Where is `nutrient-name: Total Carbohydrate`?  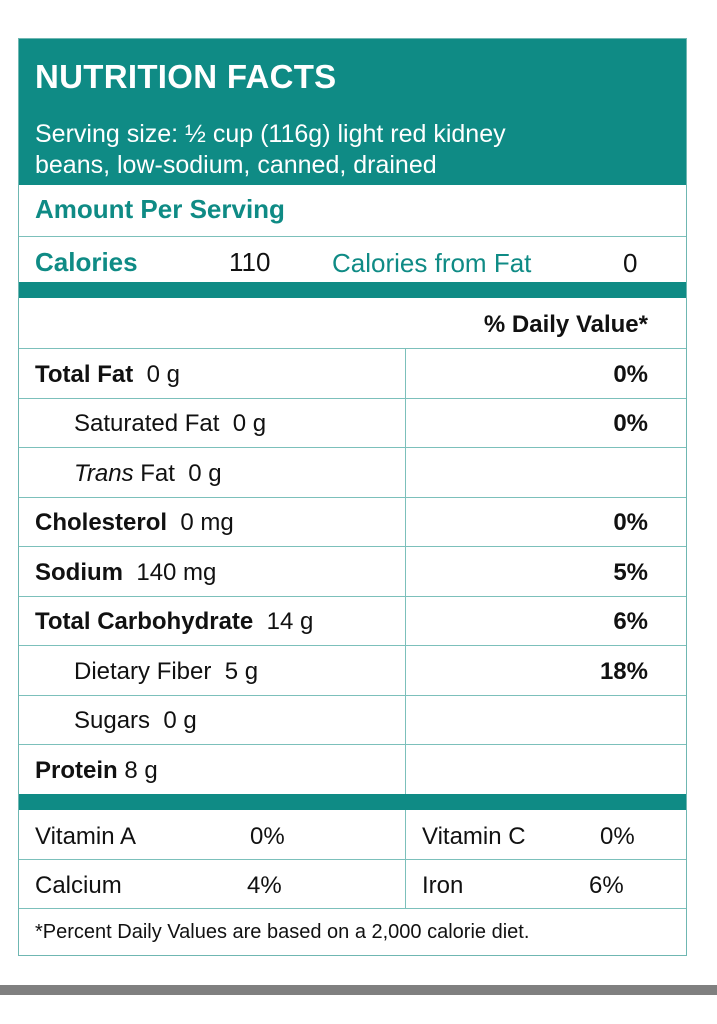 nutrient-name: Total Carbohydrate is located at coordinates (144, 621).